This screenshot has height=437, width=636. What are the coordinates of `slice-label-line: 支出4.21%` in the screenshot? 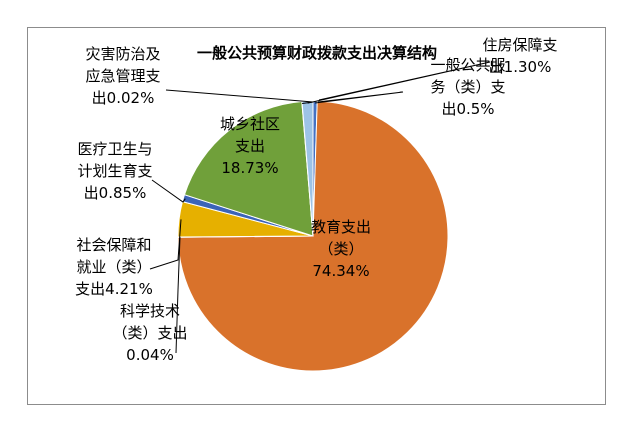 It's located at (114, 289).